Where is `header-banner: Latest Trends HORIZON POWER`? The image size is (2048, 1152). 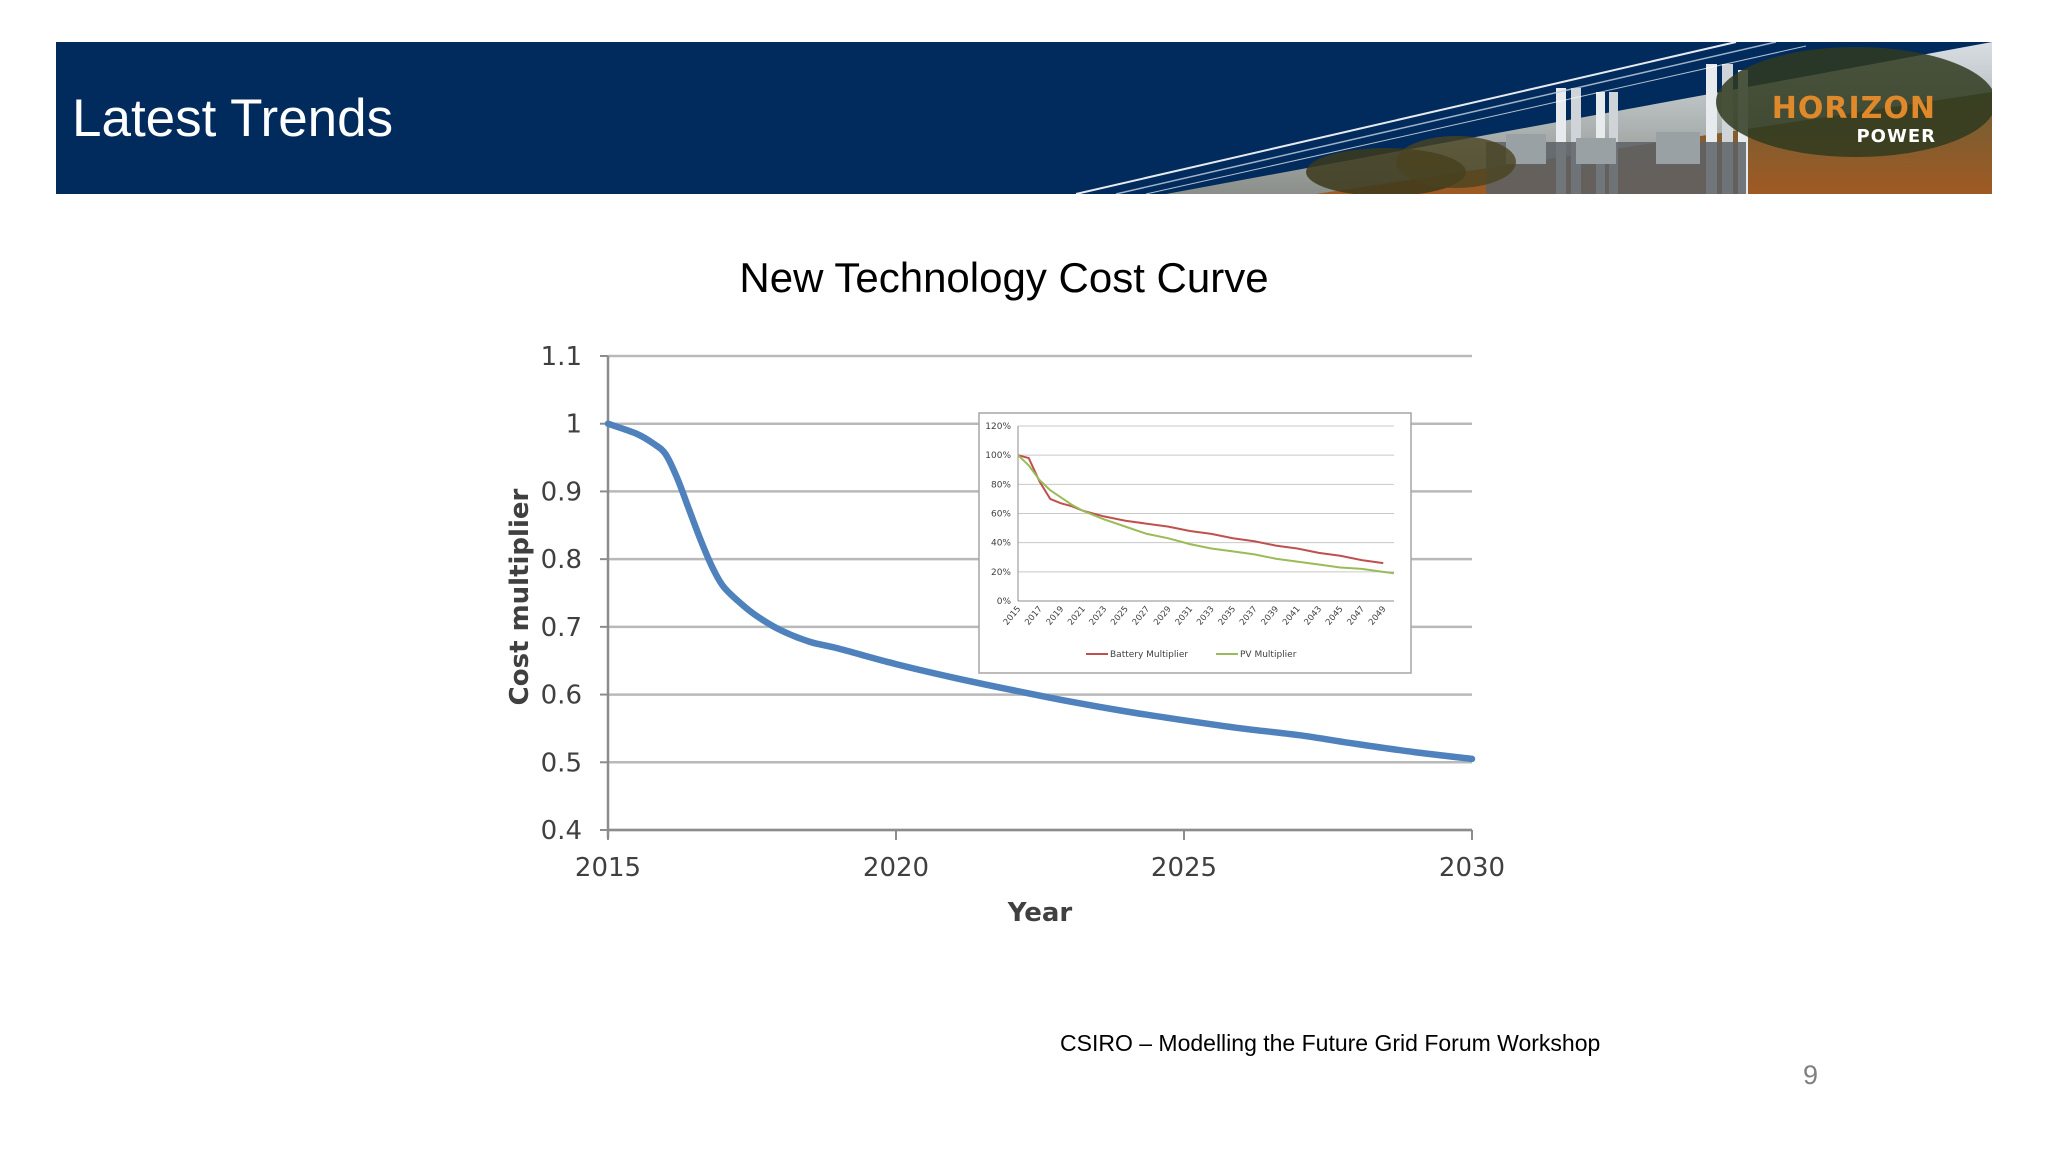 header-banner: Latest Trends HORIZON POWER is located at coordinates (1024, 118).